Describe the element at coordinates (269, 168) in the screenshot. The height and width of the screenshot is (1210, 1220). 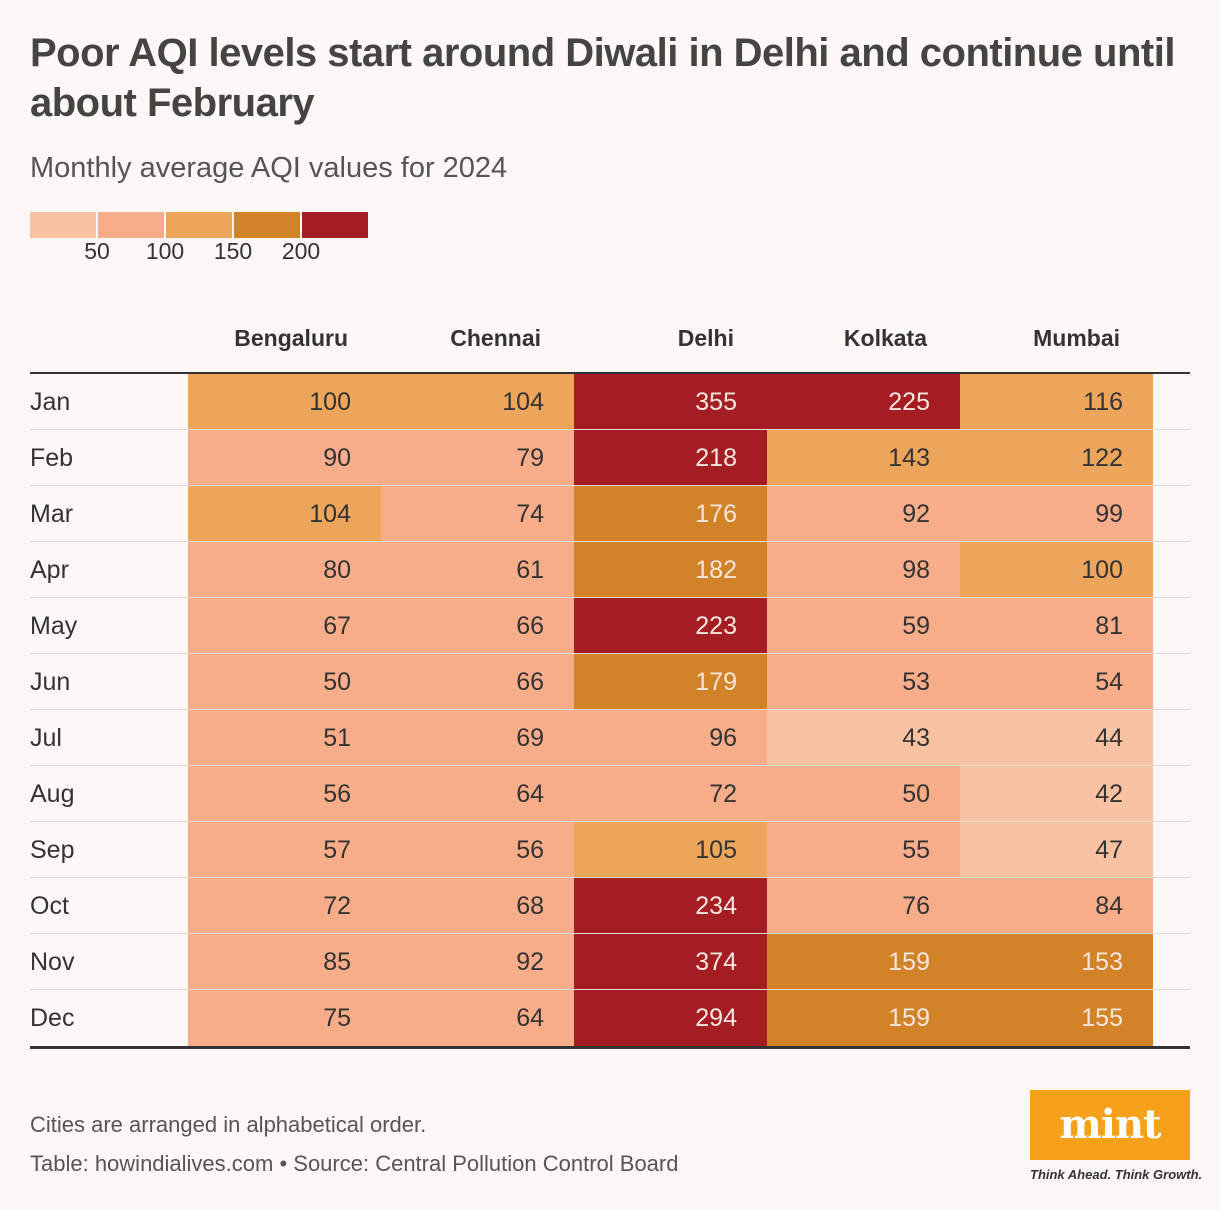
I see `chart-subtitle: Monthly average AQI values for 2024` at that location.